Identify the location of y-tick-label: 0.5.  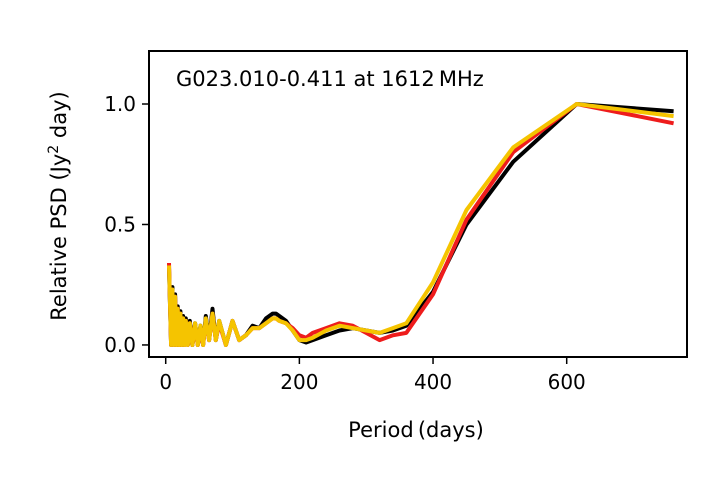
(120, 224).